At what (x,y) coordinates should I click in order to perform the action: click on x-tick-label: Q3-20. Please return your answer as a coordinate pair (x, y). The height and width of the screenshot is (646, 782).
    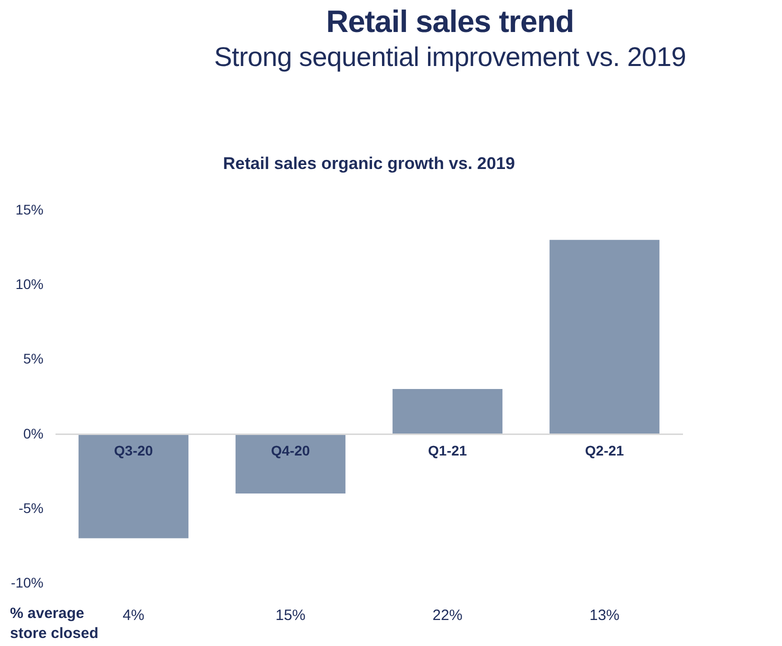
    Looking at the image, I should click on (134, 450).